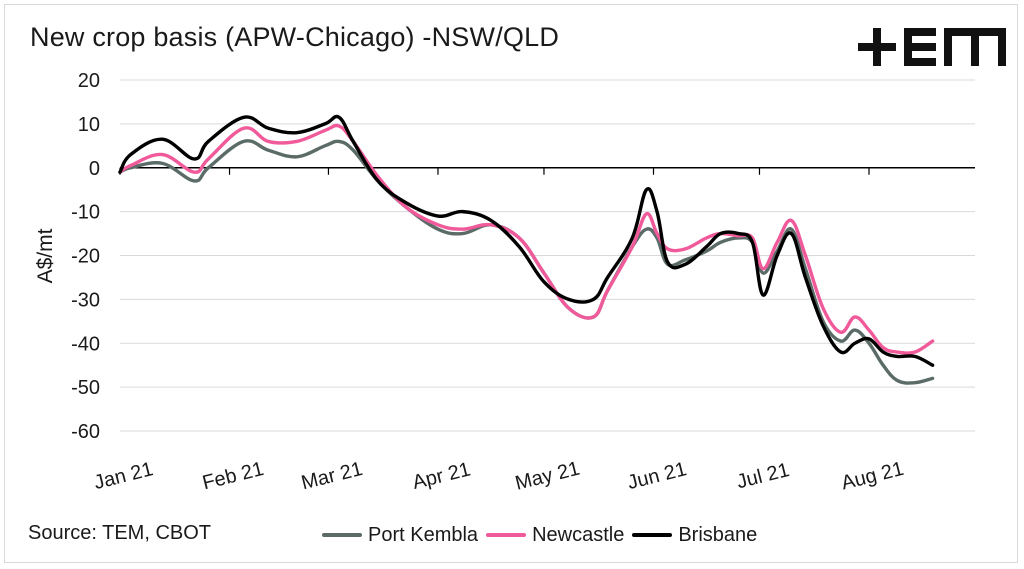 The image size is (1024, 569). What do you see at coordinates (89, 81) in the screenshot?
I see `y-tick-label: 20` at bounding box center [89, 81].